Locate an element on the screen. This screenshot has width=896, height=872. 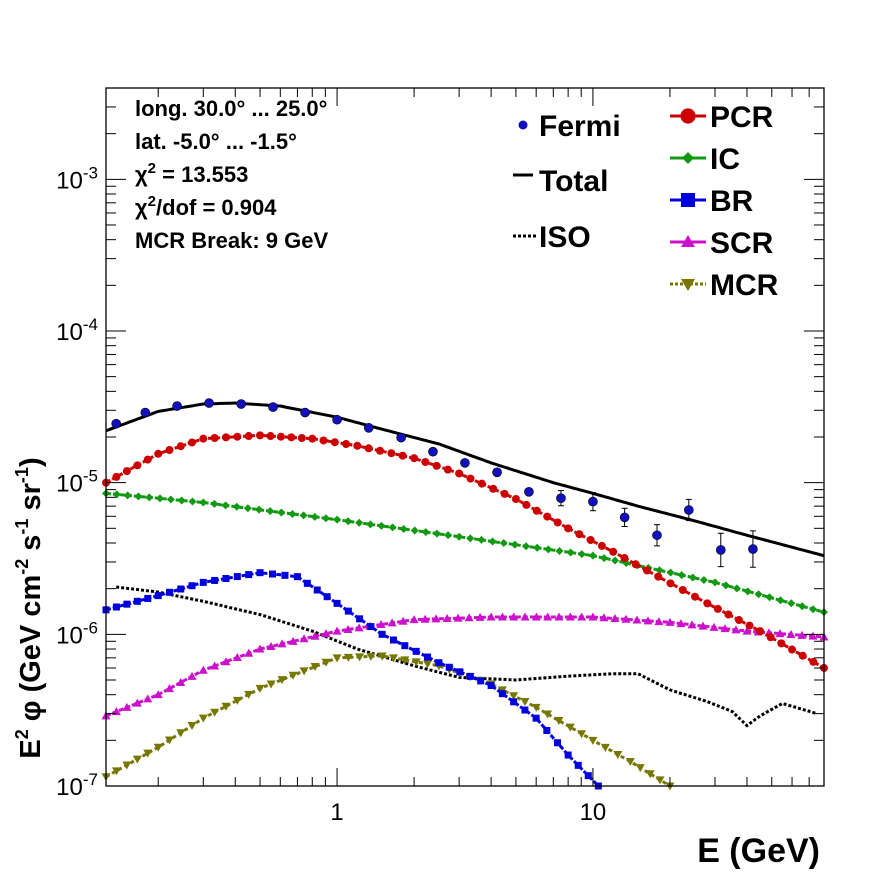
series-mcr-line is located at coordinates (388, 721).